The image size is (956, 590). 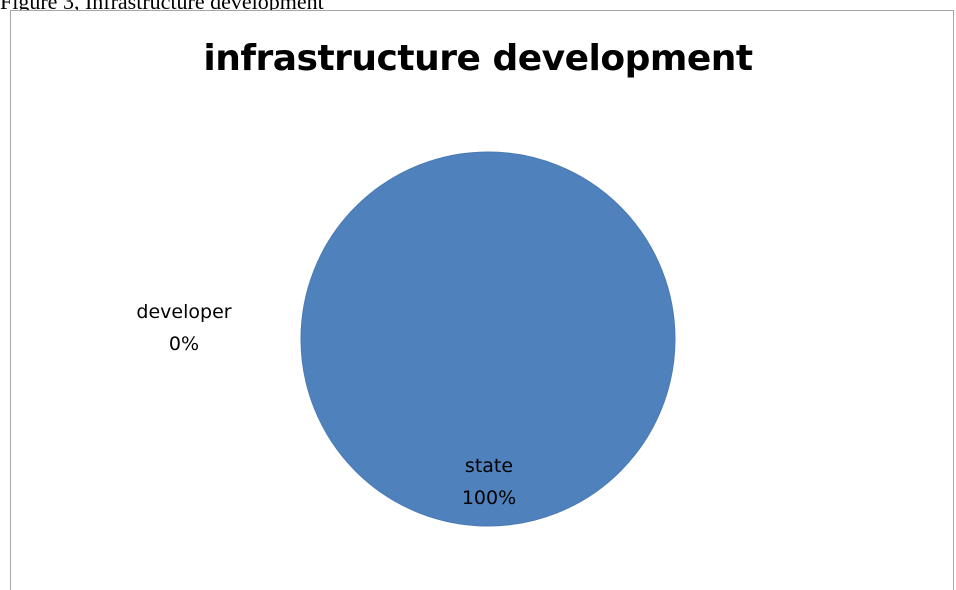 I want to click on data-label-developer-value: 0%, so click(x=184, y=344).